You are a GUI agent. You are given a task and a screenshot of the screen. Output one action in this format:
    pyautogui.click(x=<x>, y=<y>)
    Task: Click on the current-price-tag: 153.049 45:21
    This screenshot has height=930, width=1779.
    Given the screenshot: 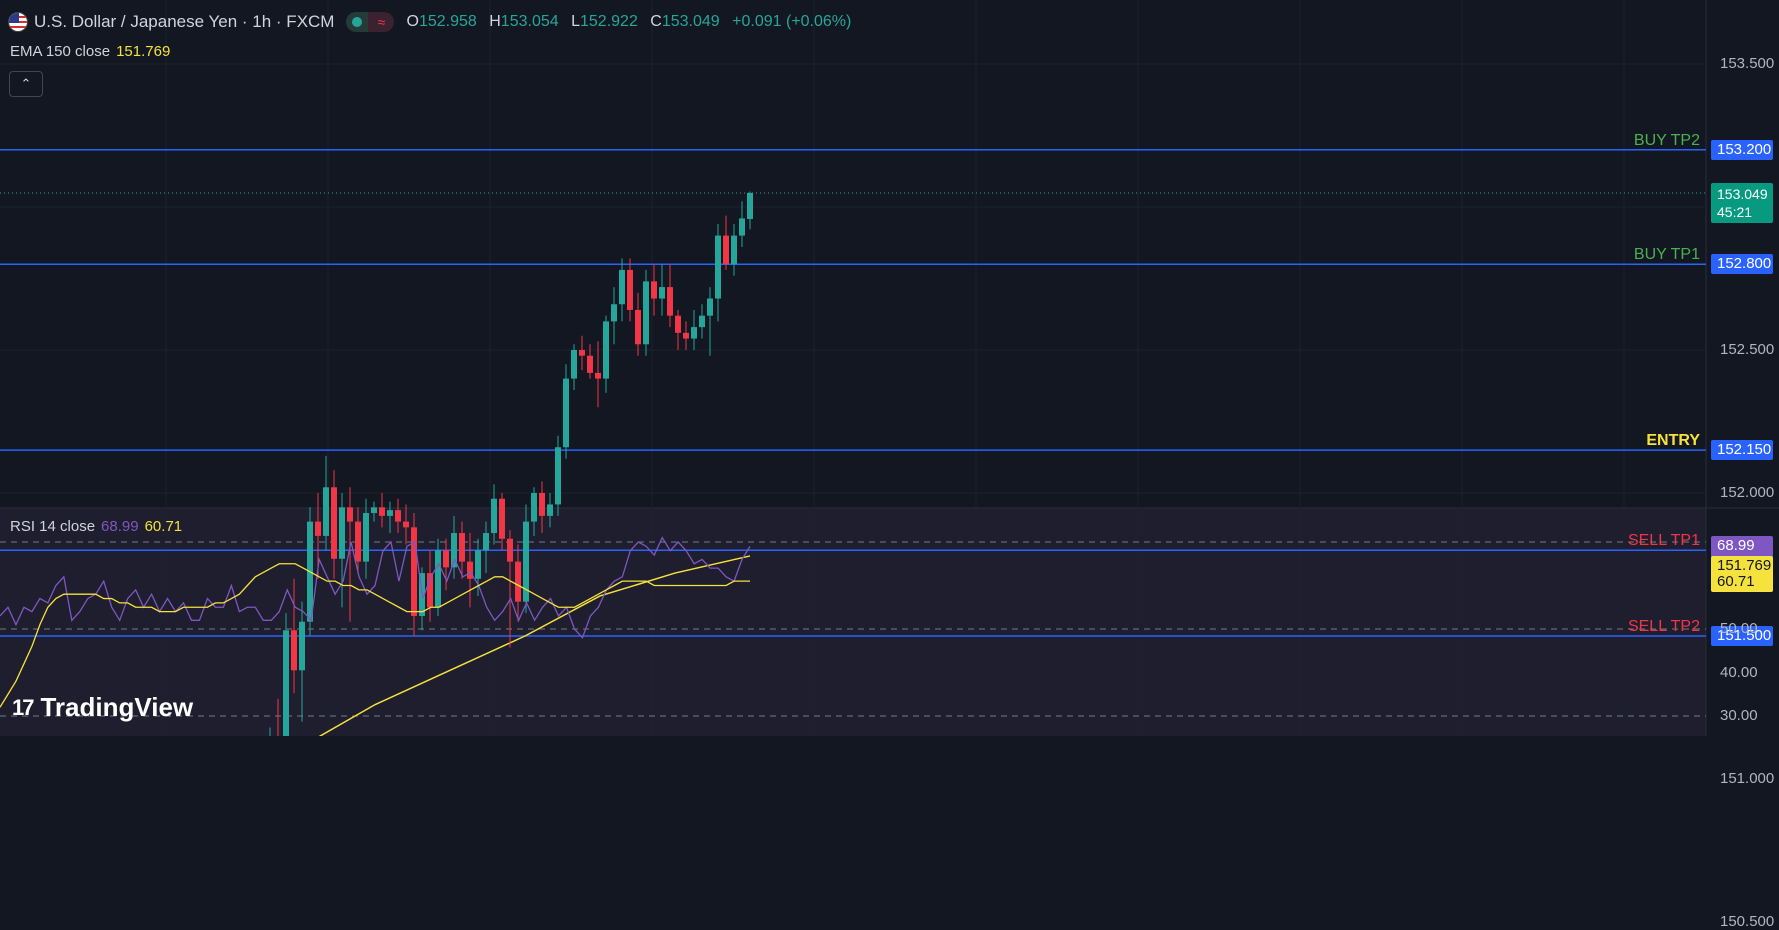 What is the action you would take?
    pyautogui.click(x=1742, y=202)
    